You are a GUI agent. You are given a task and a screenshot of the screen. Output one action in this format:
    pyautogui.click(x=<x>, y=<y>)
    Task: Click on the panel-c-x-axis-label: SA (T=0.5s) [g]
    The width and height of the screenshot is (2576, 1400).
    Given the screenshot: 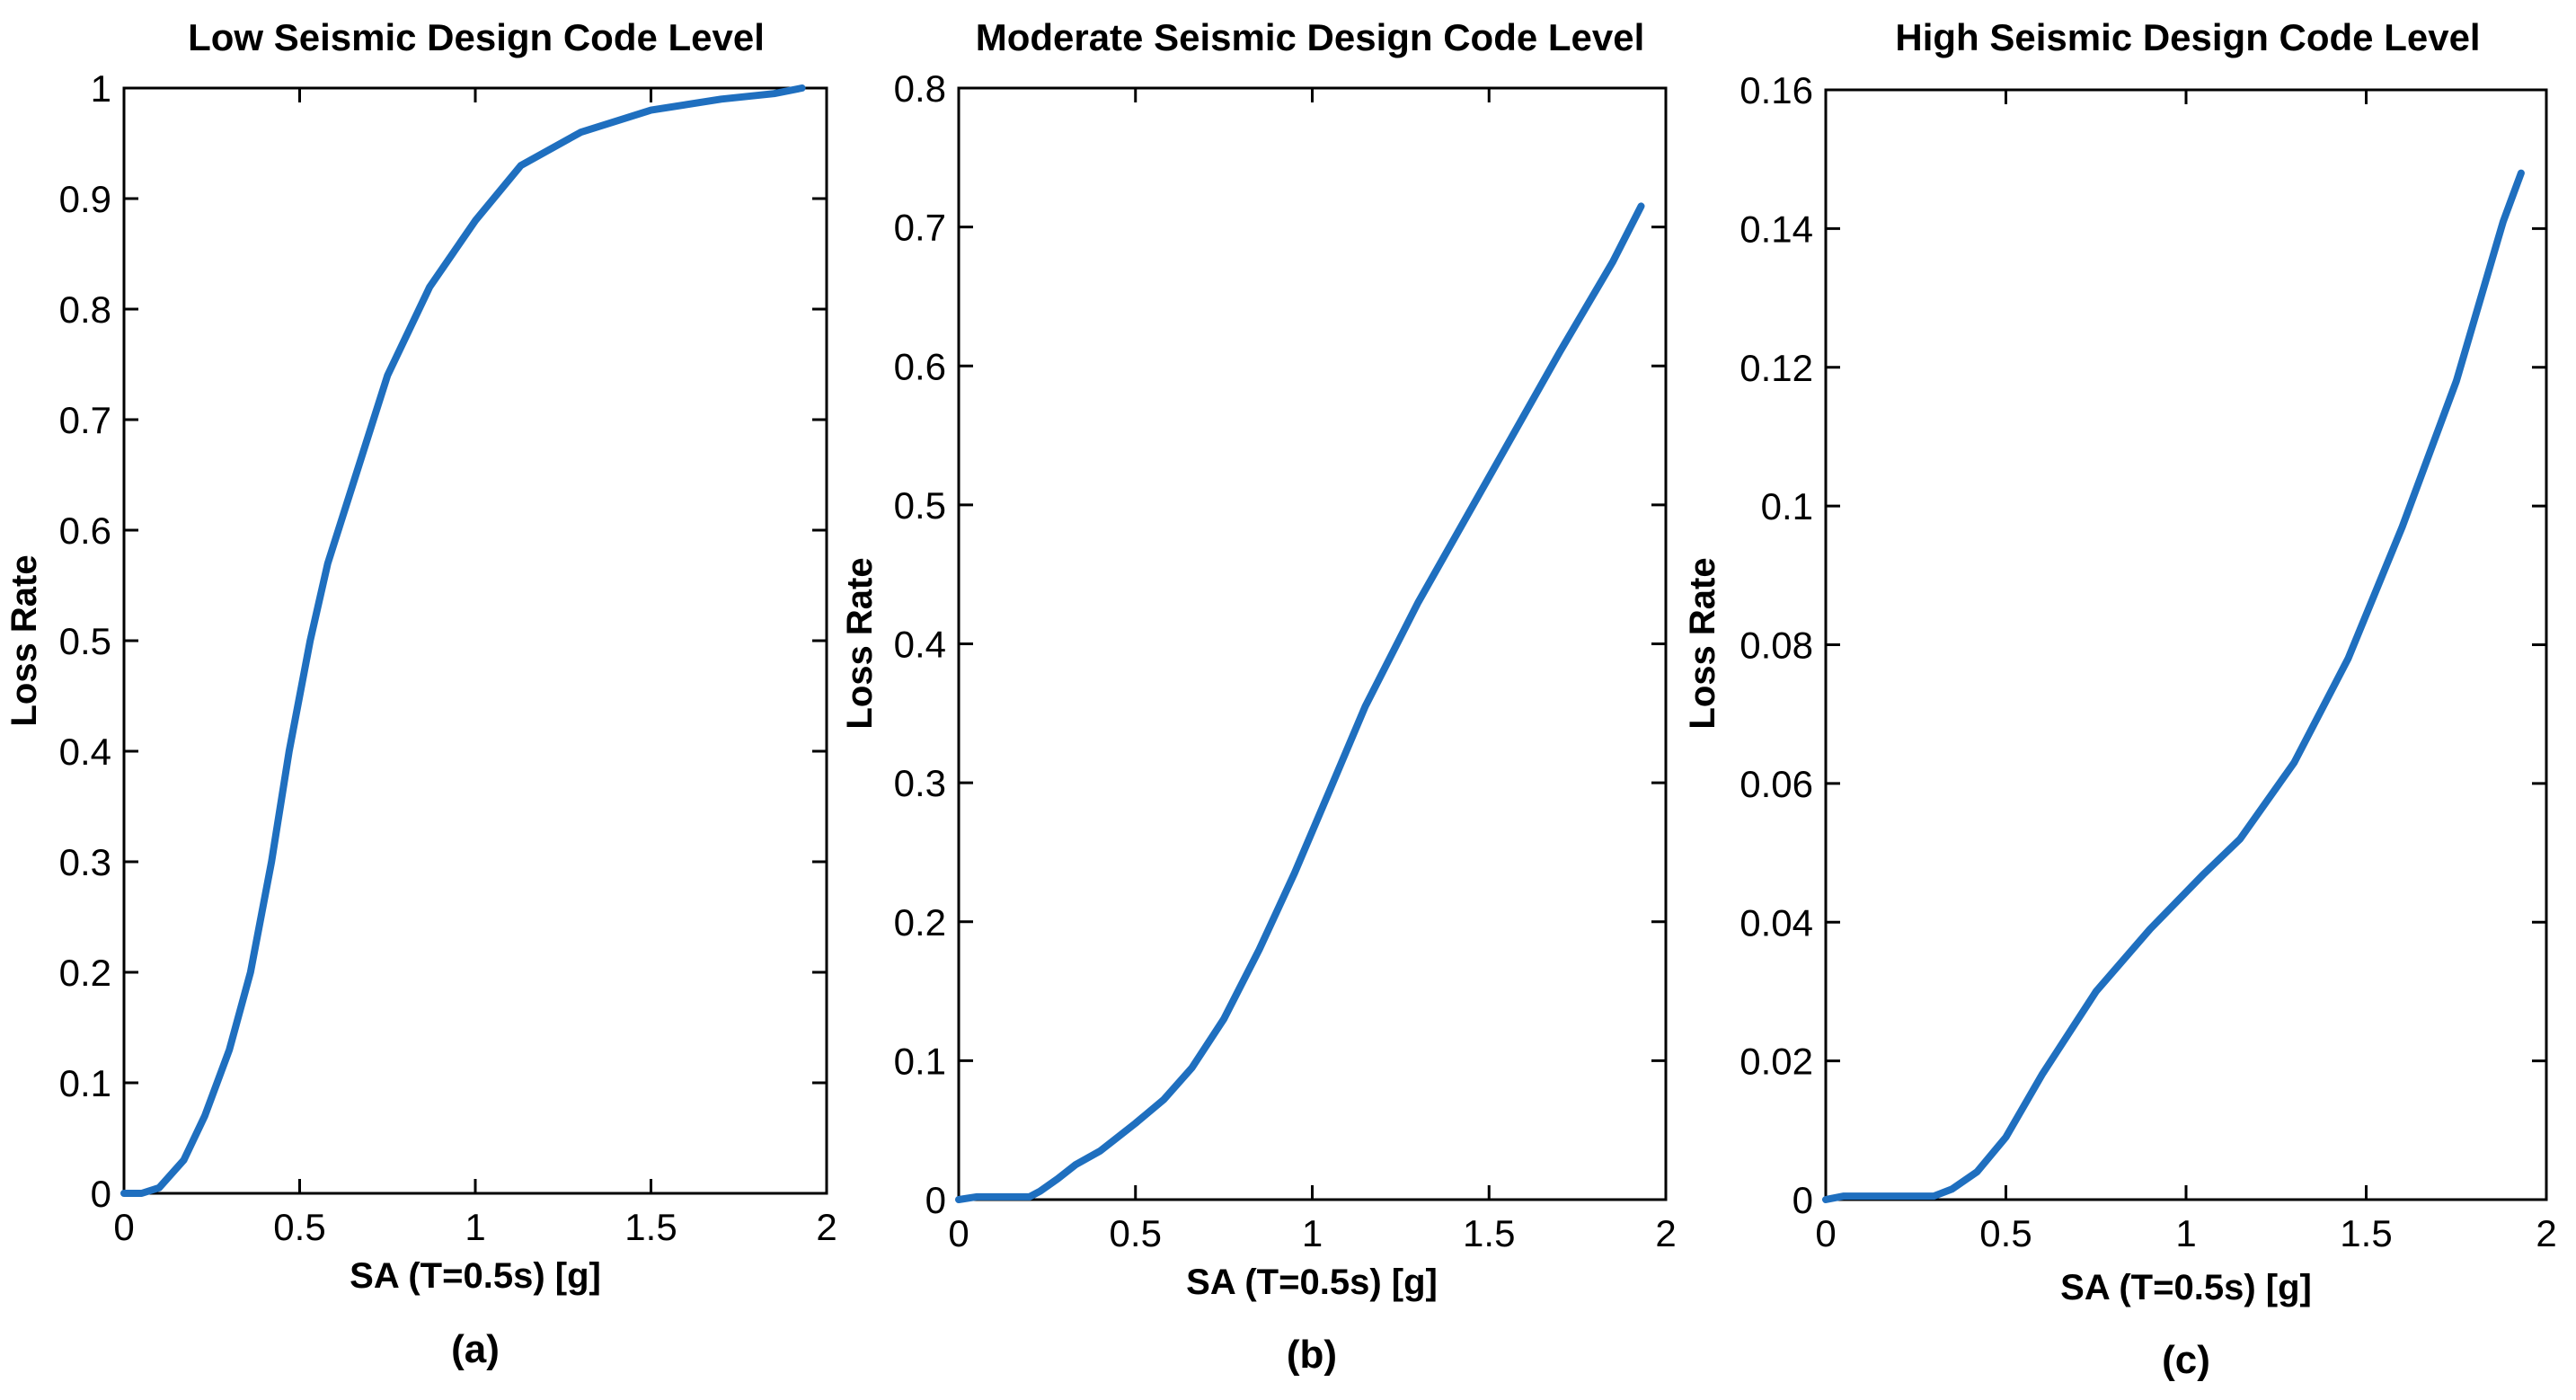 What is the action you would take?
    pyautogui.click(x=2186, y=1287)
    